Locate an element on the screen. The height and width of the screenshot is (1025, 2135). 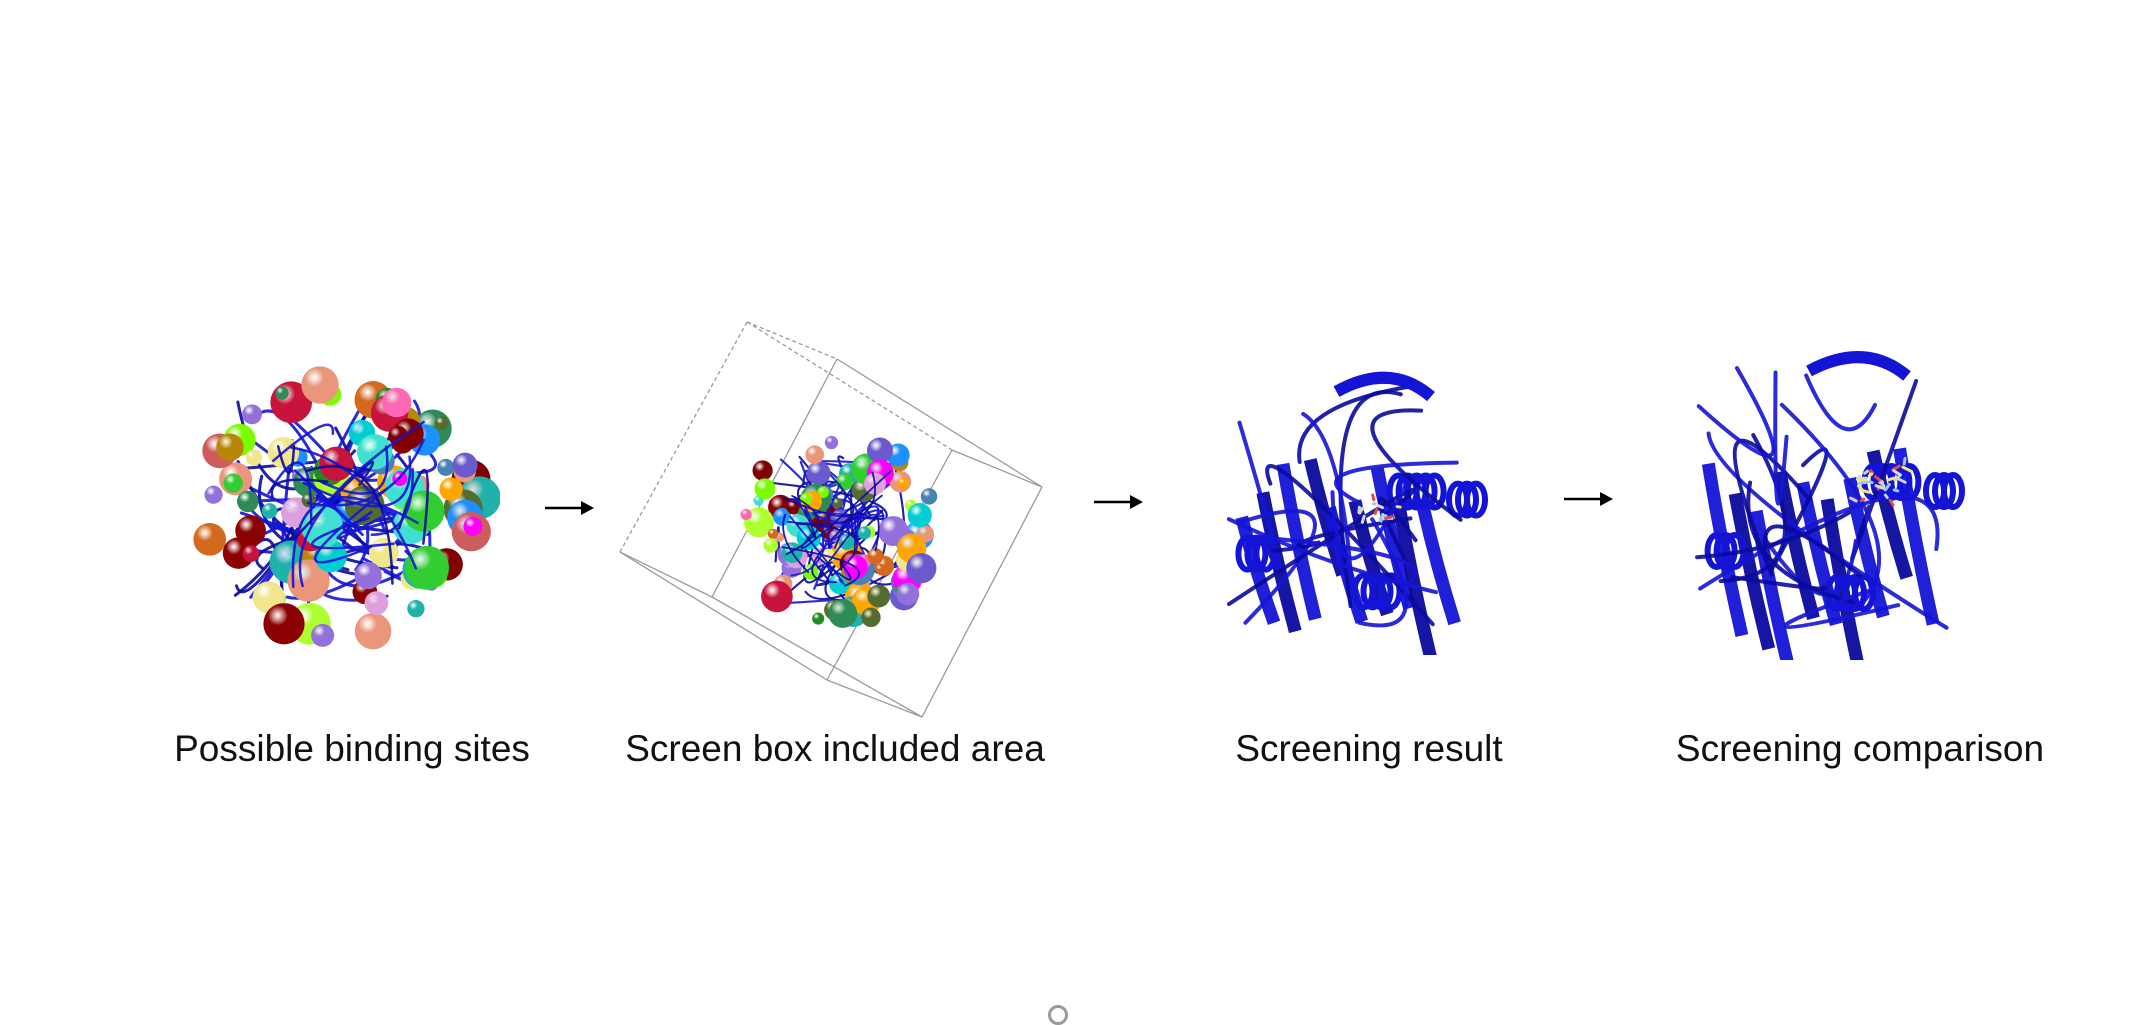
protein-ribbon-icon is located at coordinates (1350, 500).